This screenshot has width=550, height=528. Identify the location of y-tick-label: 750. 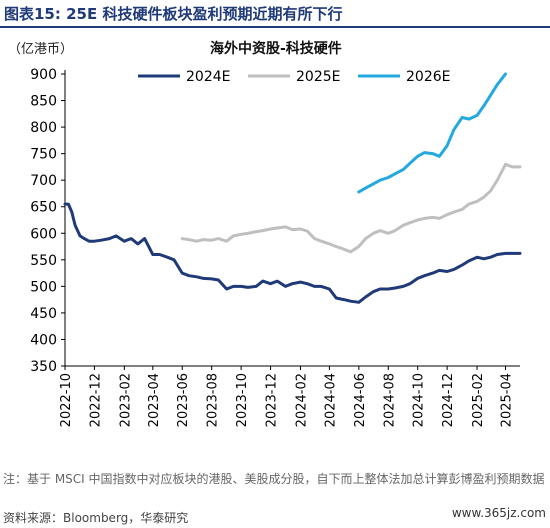
(43, 155).